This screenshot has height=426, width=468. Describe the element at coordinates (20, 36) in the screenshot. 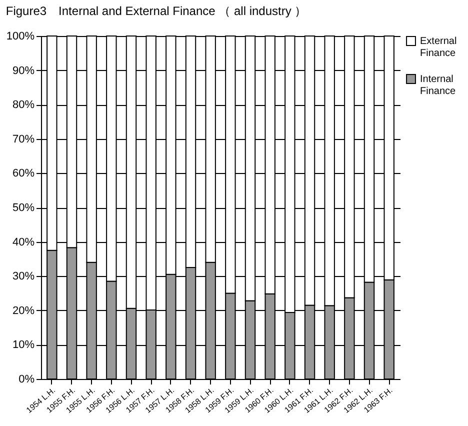

I see `y-tick-label: 100%` at that location.